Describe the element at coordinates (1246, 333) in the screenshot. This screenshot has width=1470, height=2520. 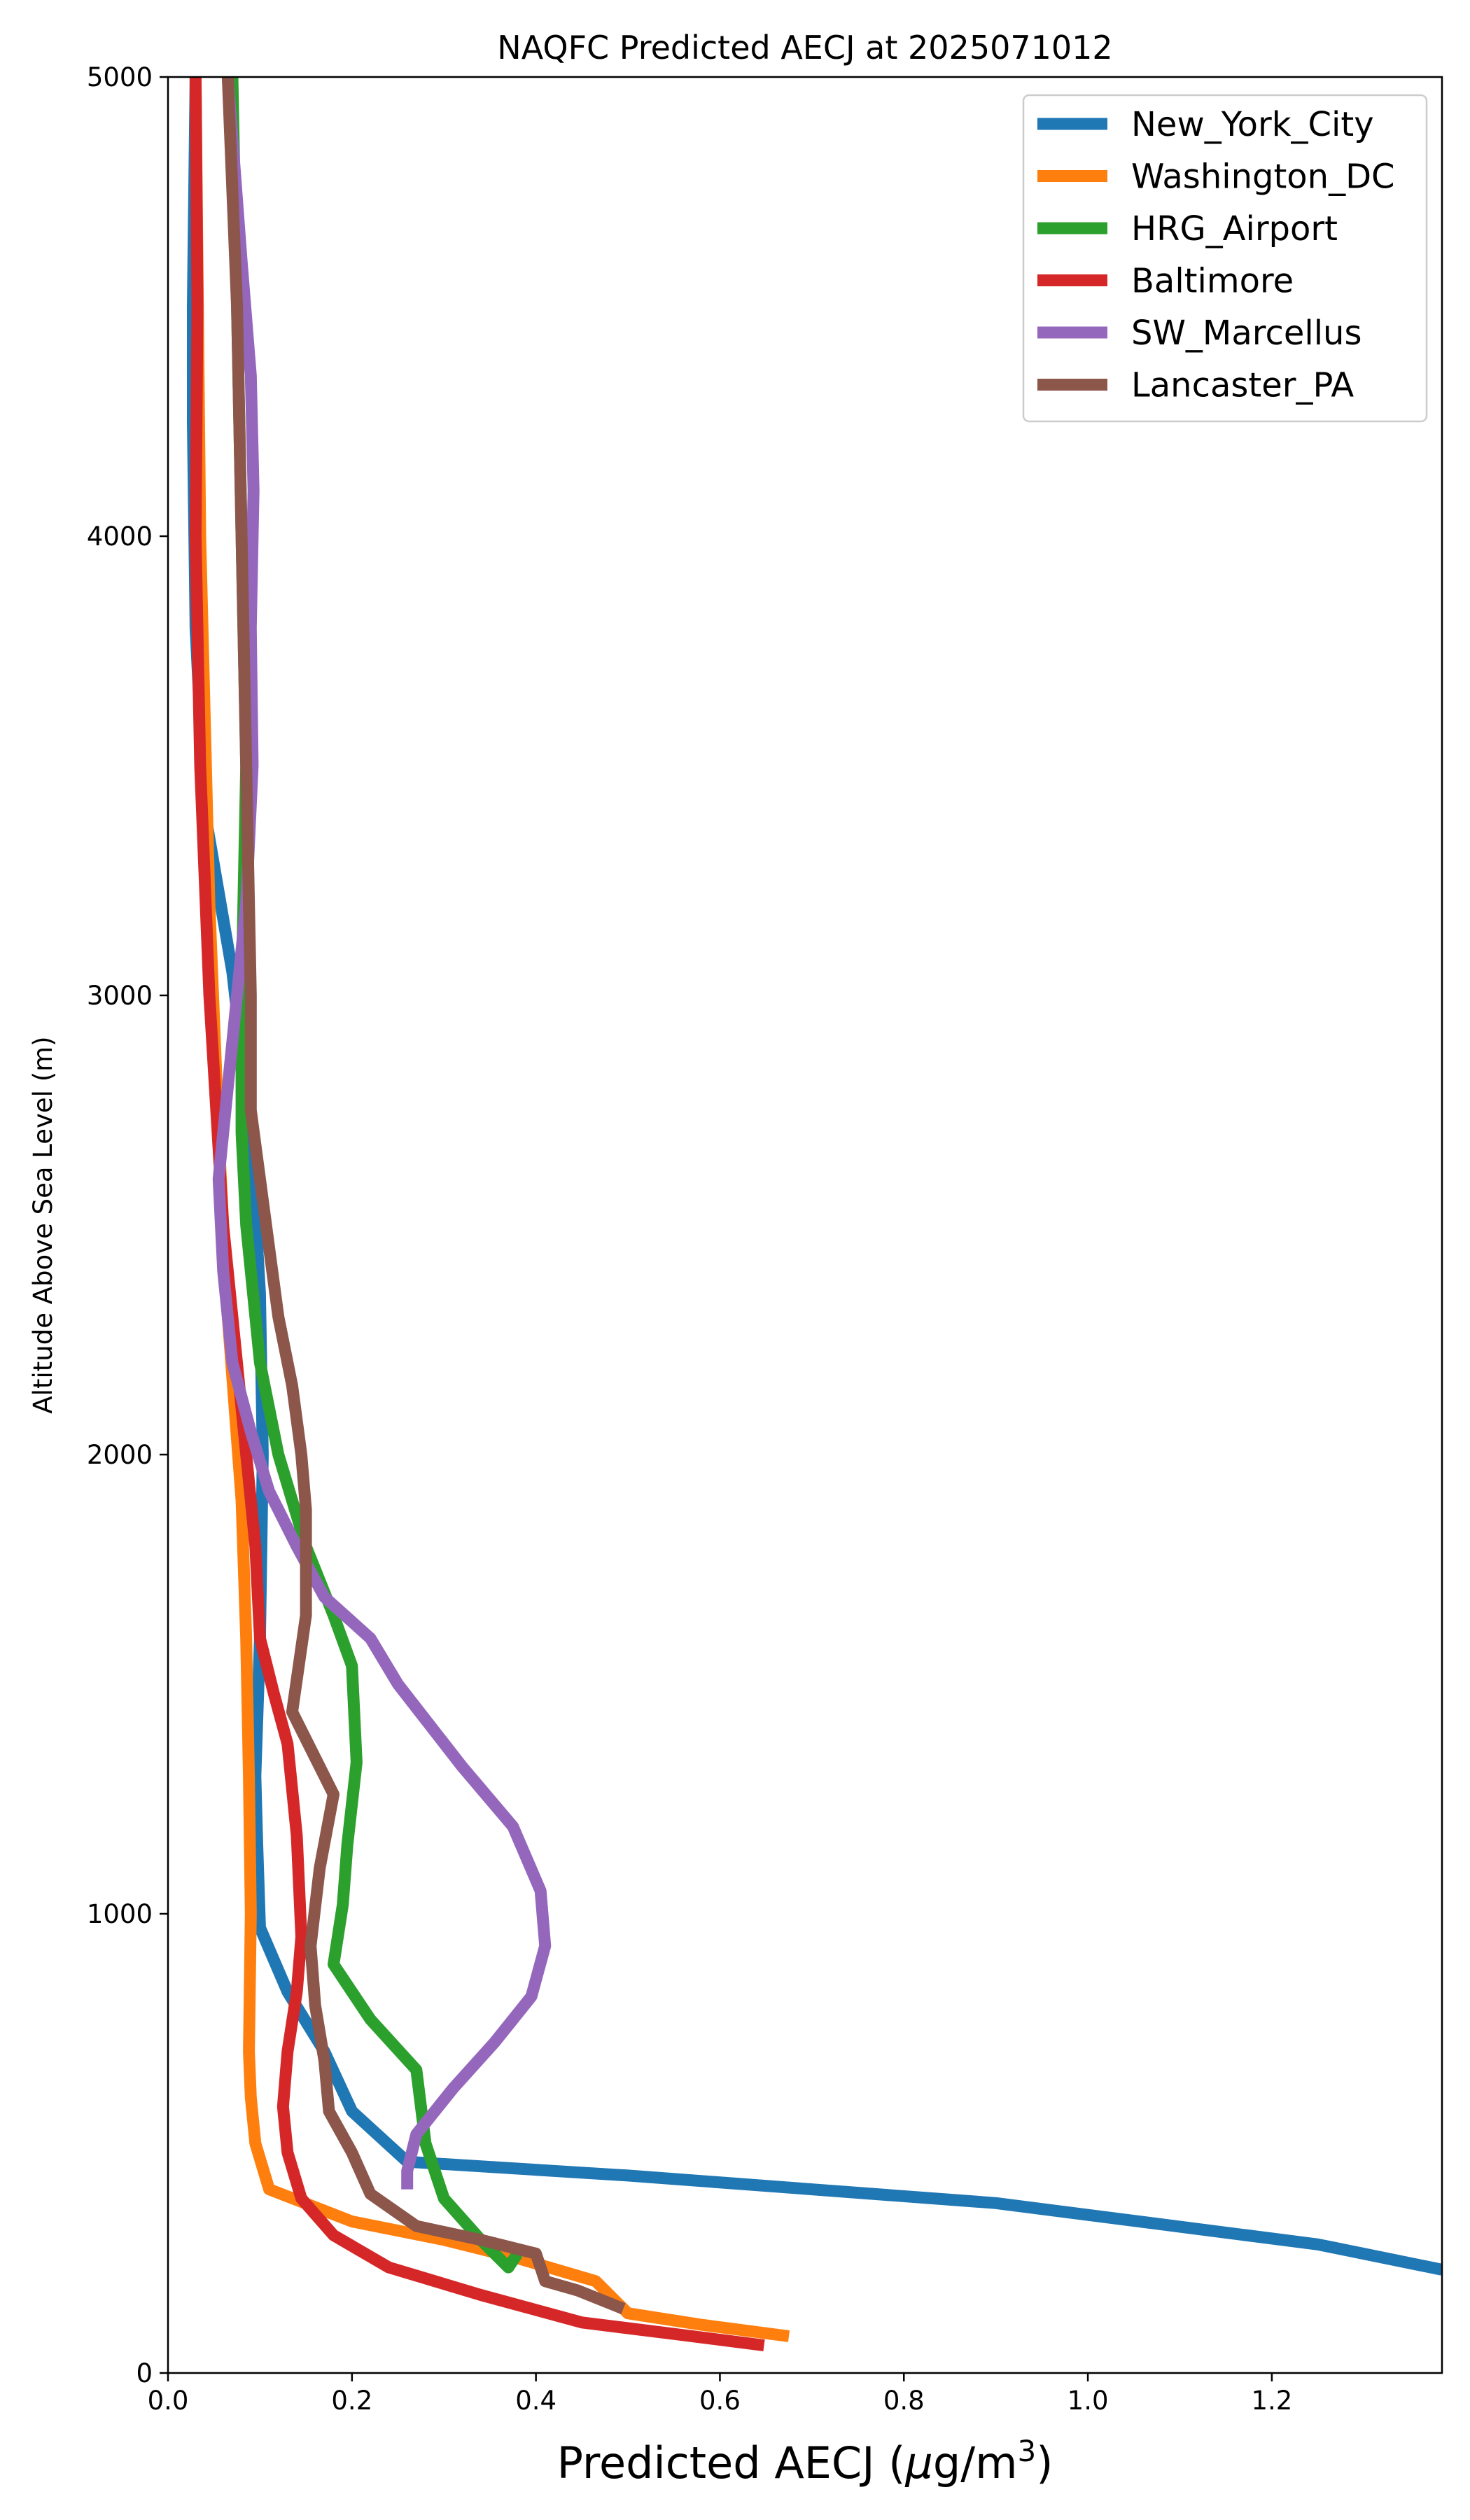
I see `legend-label: SW_Marcellus` at that location.